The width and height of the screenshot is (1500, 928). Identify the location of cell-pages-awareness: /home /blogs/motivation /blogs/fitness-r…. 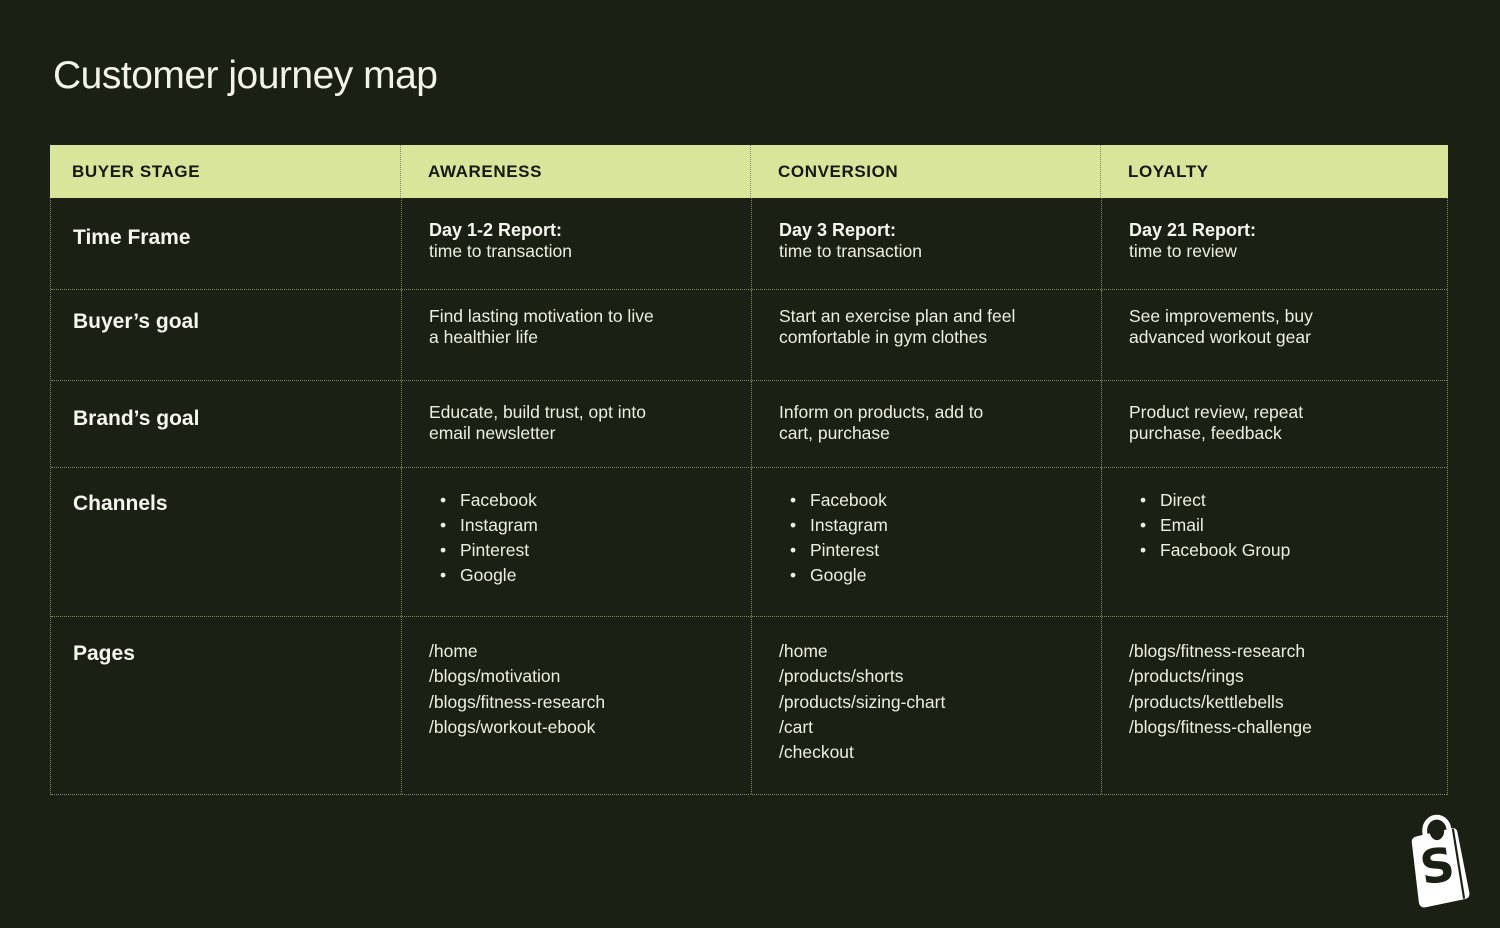
(576, 705).